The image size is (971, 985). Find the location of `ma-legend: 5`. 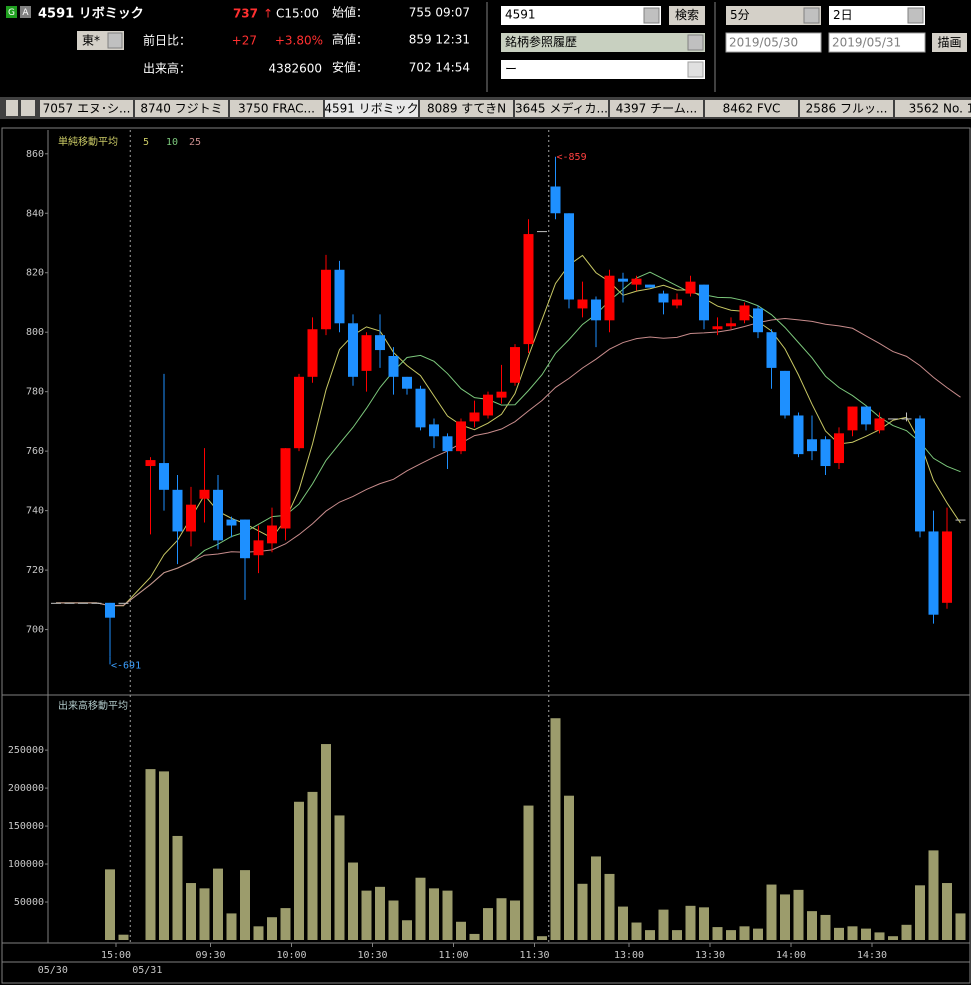

ma-legend: 5 is located at coordinates (146, 142).